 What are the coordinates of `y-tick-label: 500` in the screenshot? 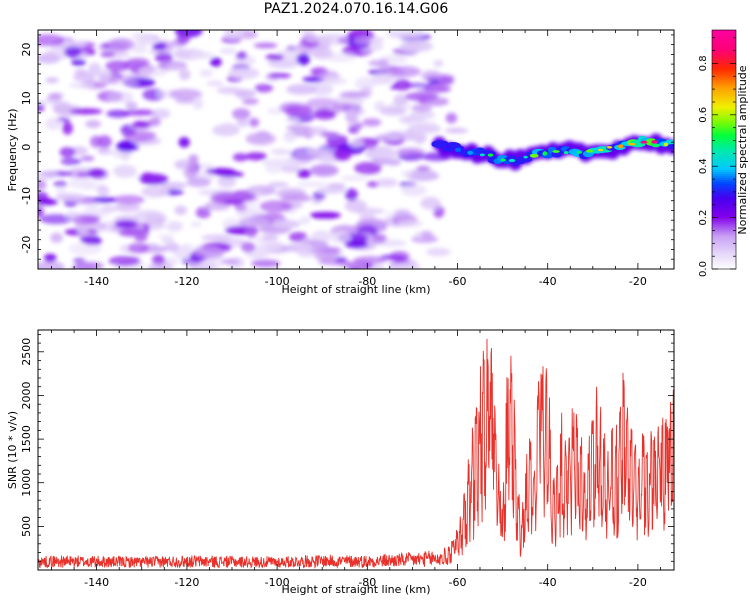 It's located at (26, 526).